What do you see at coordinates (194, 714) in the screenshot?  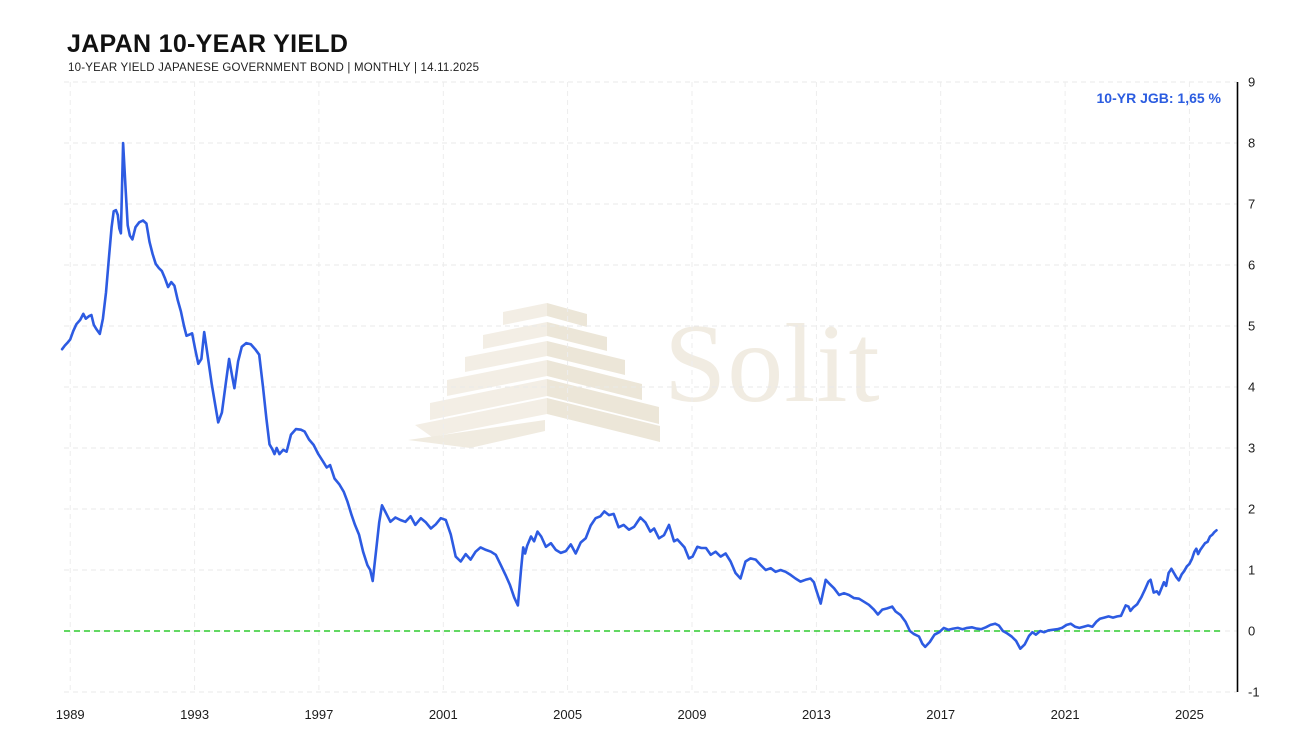 I see `svg-text: 1993` at bounding box center [194, 714].